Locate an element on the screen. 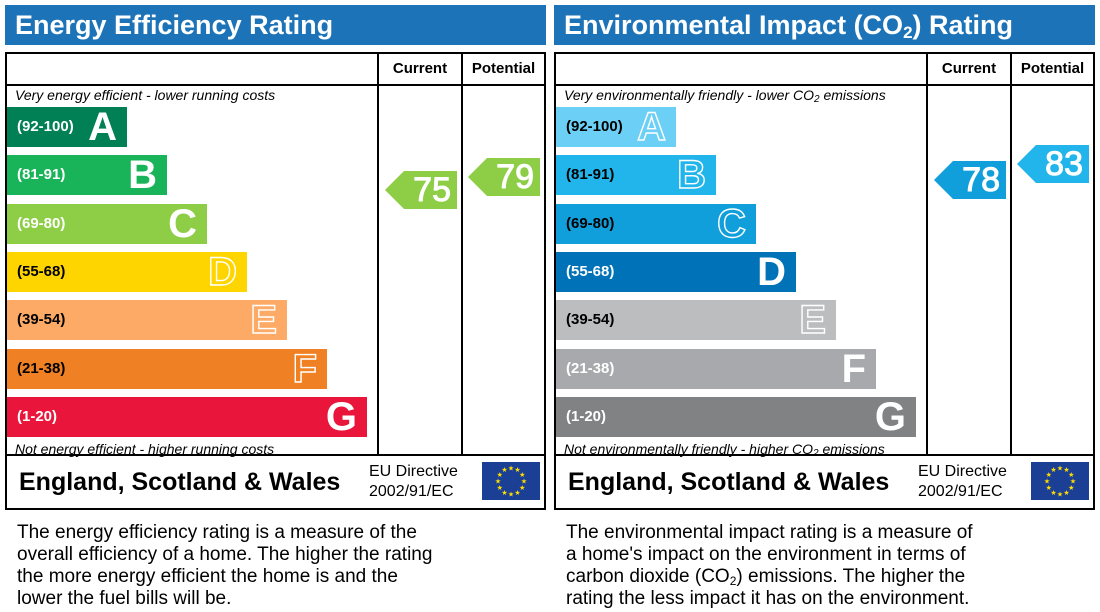 Image resolution: width=1100 pixels, height=612 pixels. rating-band-a: (92-100) A is located at coordinates (616, 127).